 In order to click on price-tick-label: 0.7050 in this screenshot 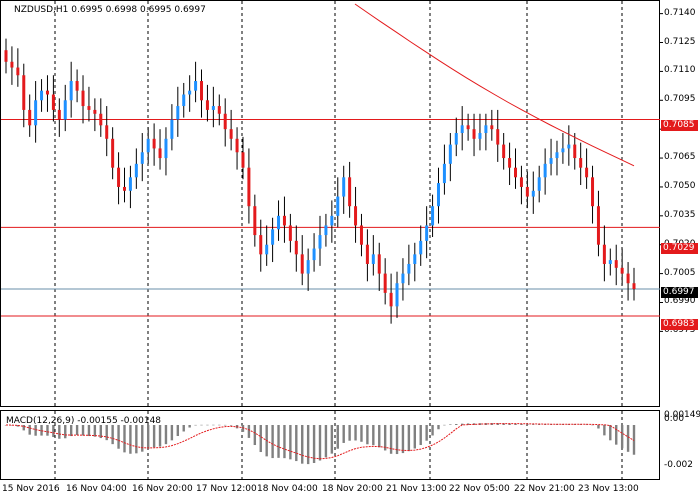, I will do `click(680, 185)`.